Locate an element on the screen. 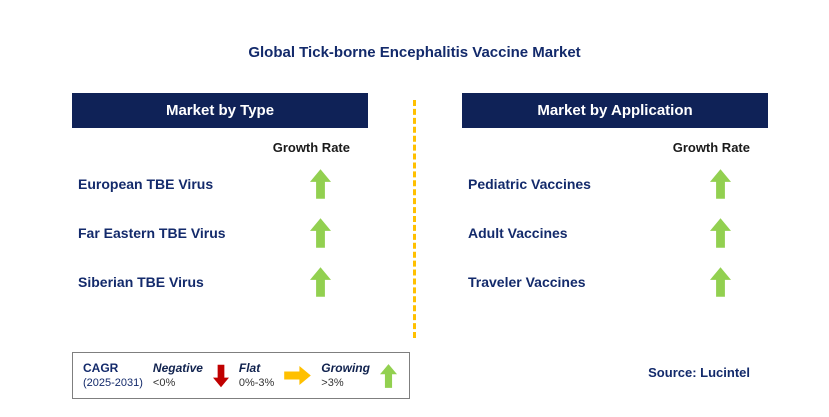  segment-row: Traveler Vaccines is located at coordinates (615, 281).